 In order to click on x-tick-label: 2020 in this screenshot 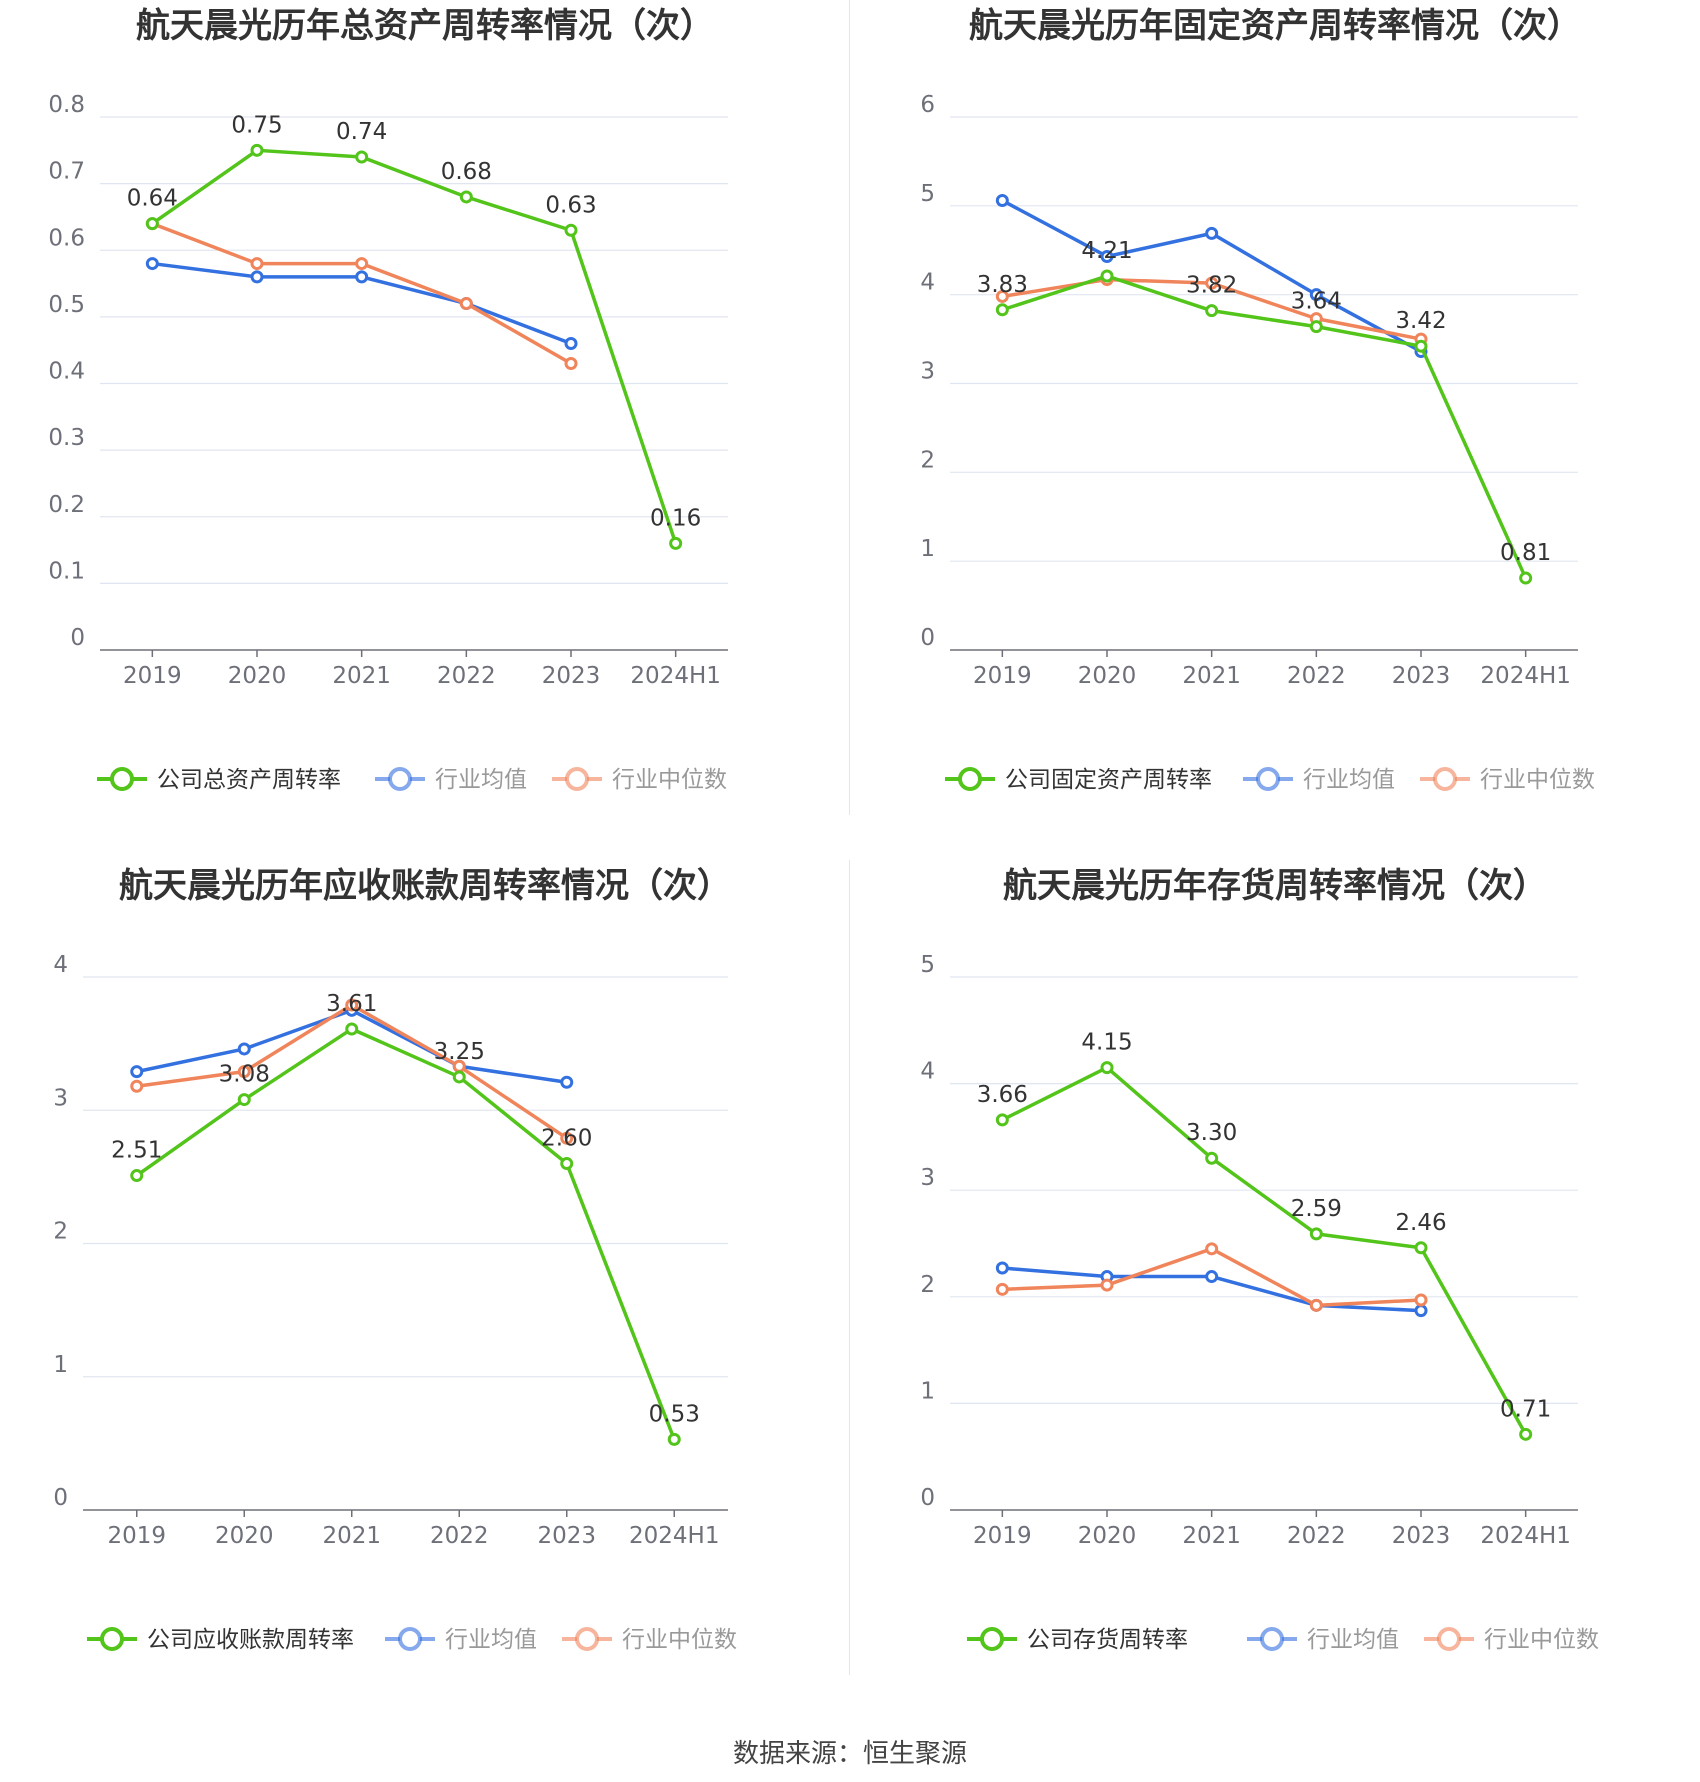, I will do `click(1107, 676)`.